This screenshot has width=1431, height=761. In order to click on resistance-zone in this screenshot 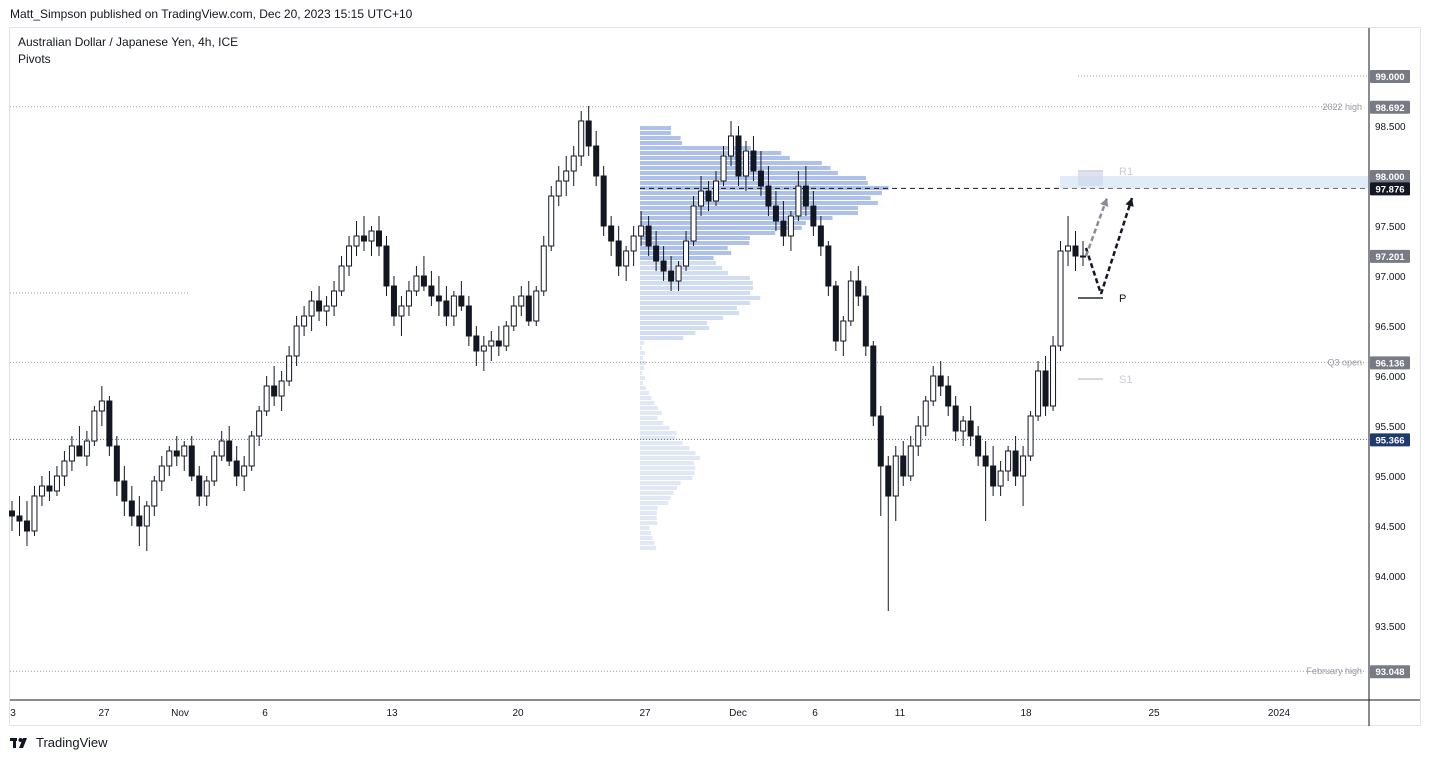, I will do `click(1214, 182)`.